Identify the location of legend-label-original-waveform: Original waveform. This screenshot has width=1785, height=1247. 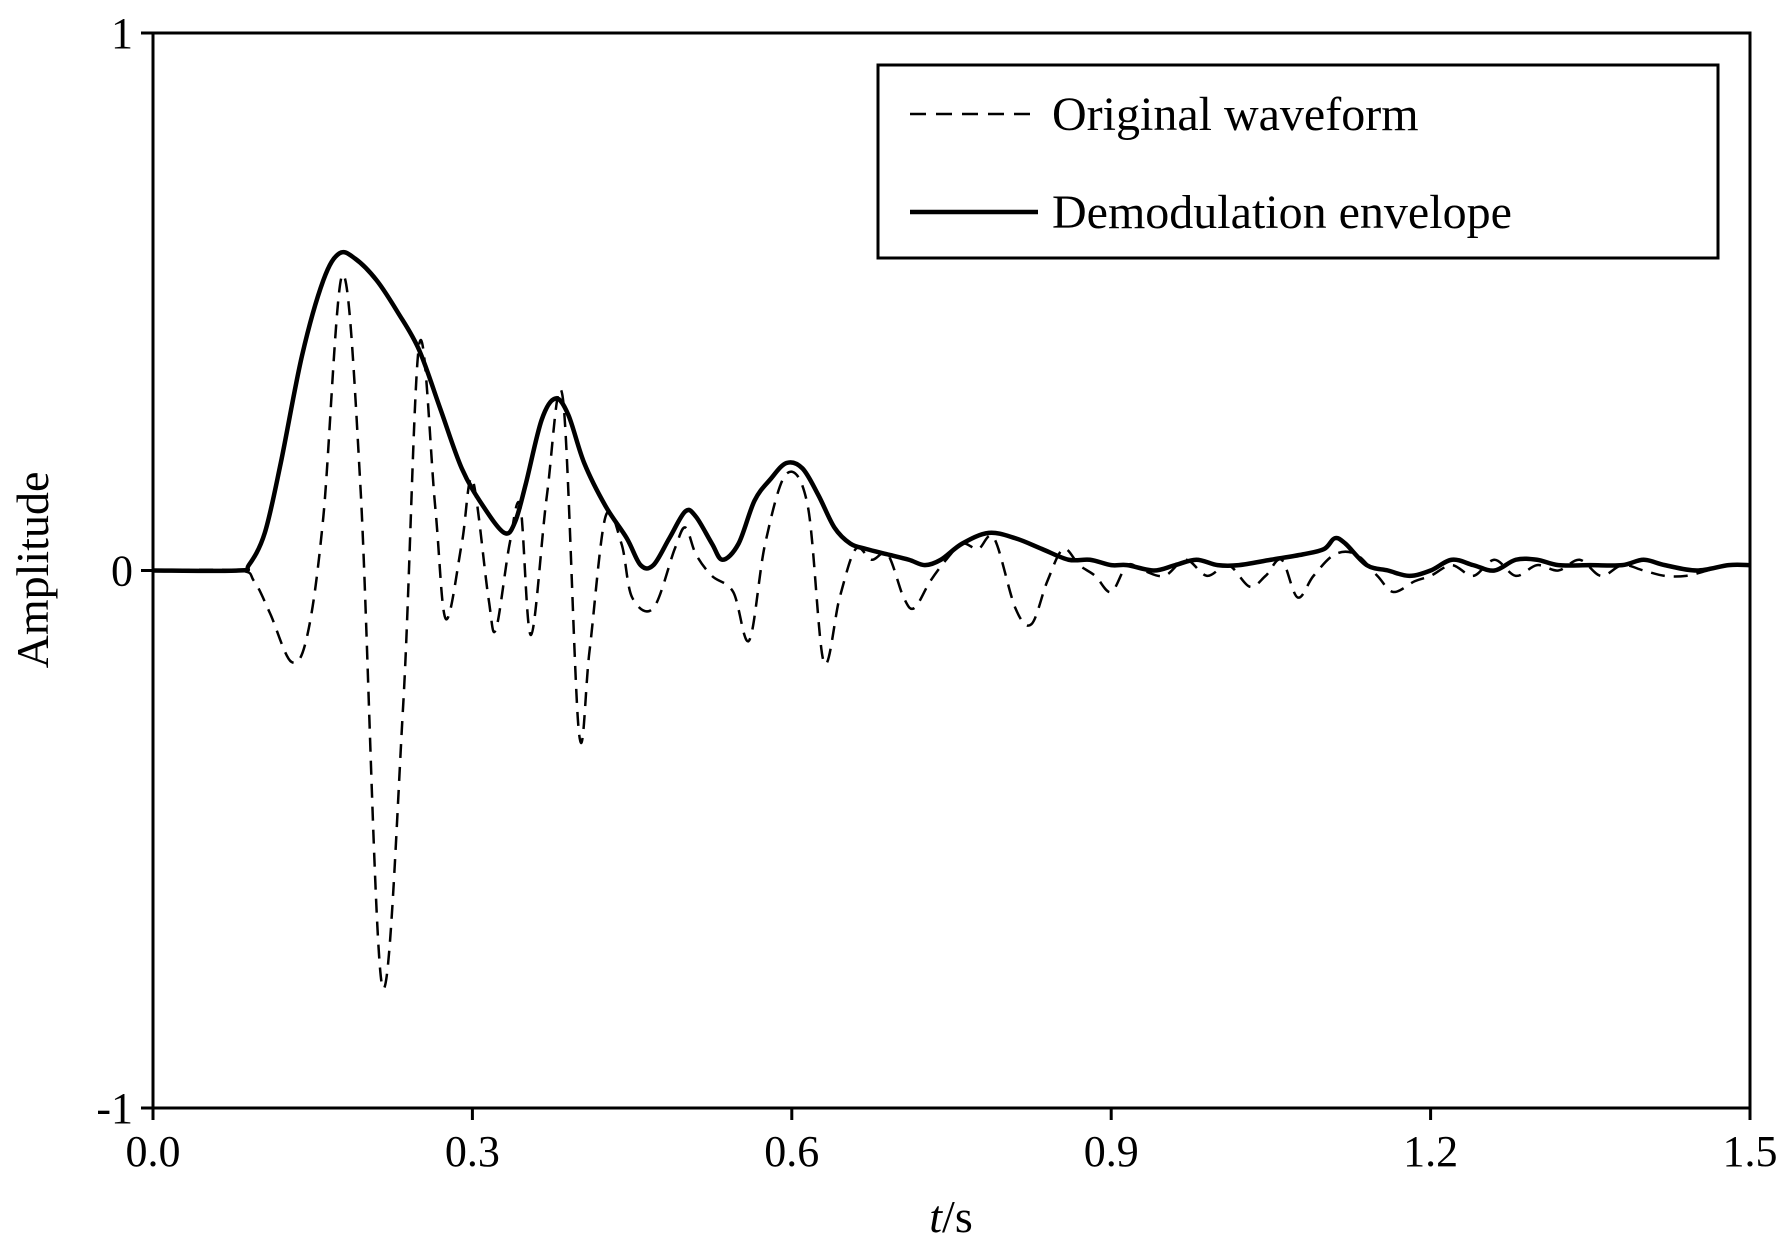
(1235, 114).